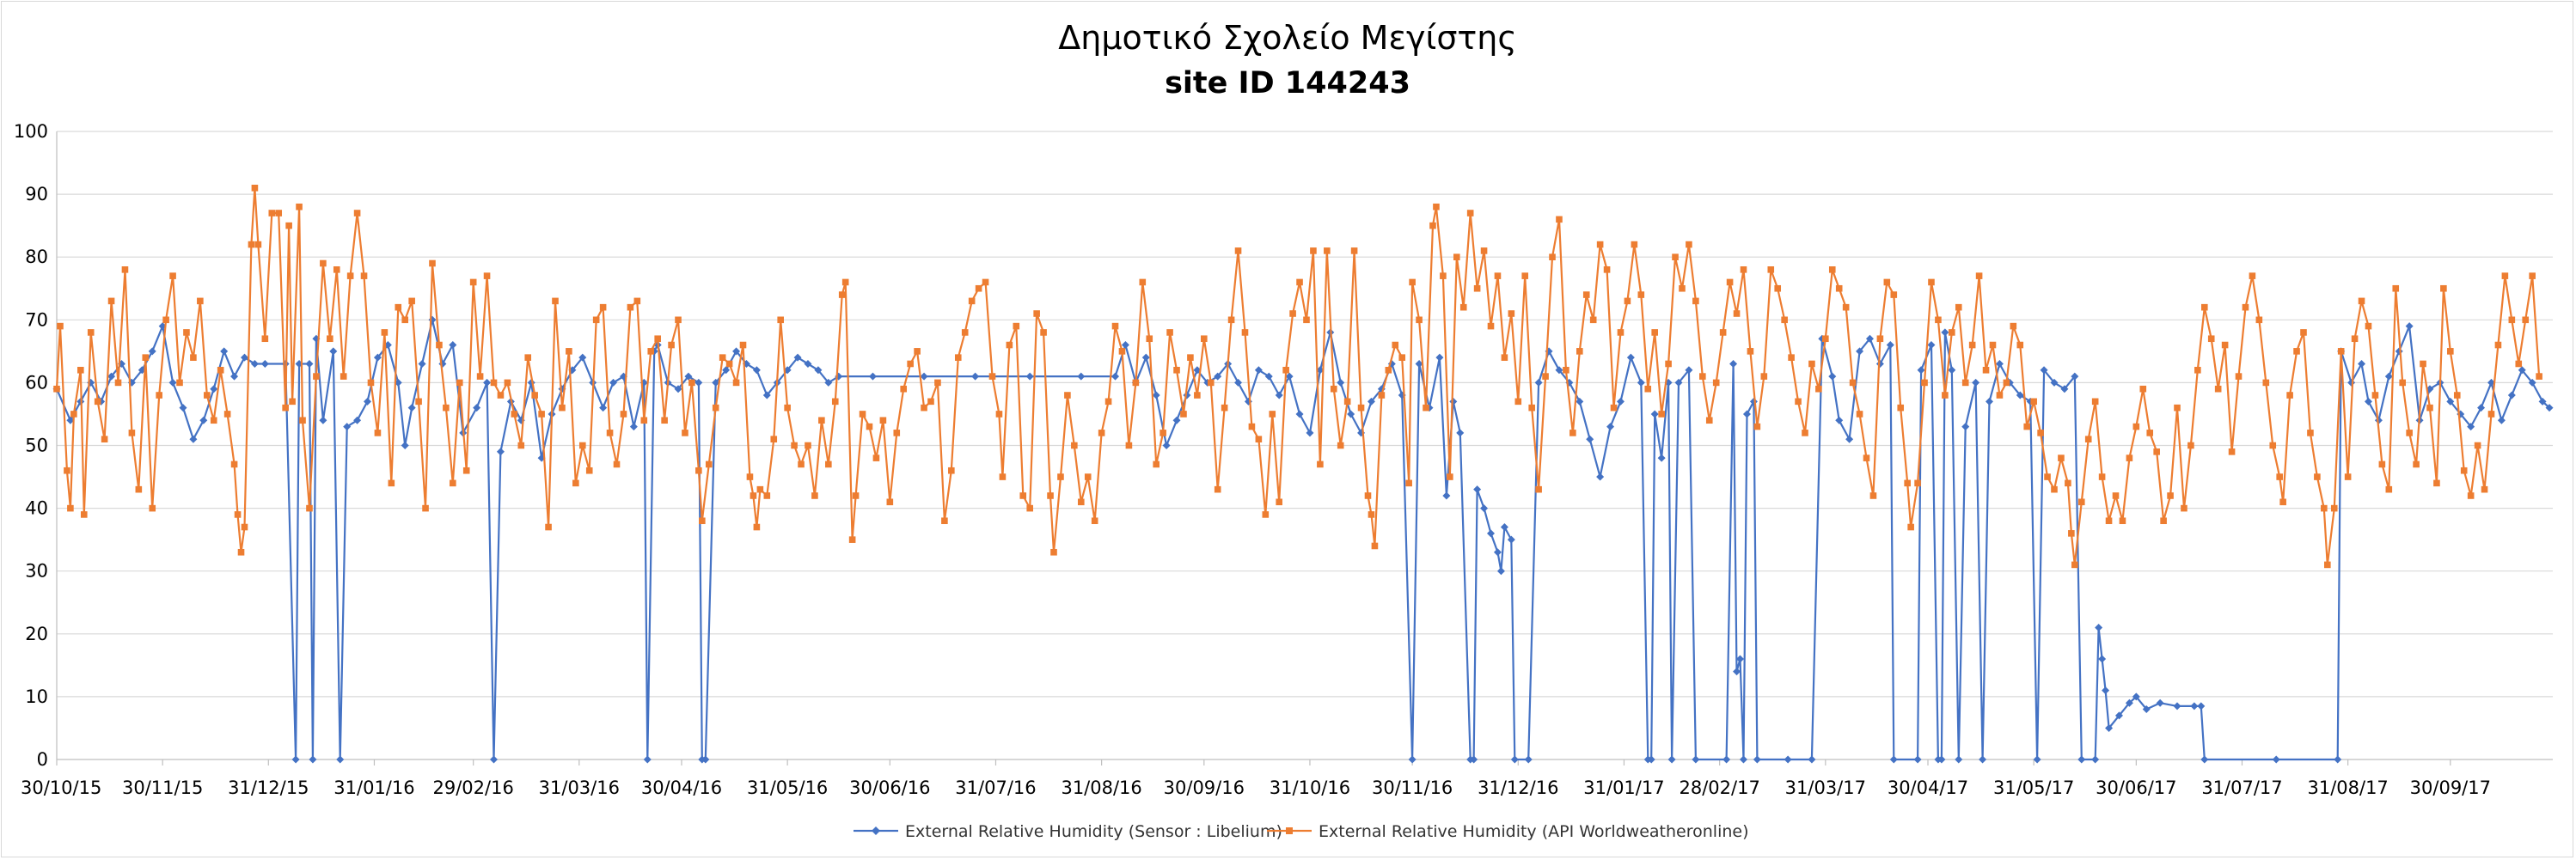 The height and width of the screenshot is (860, 2576). I want to click on x-tick-label: 31/03/17, so click(1825, 788).